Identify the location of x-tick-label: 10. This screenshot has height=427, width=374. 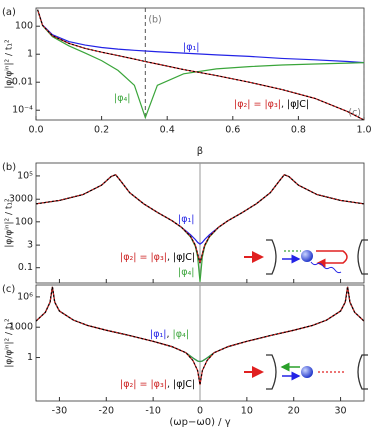
(247, 411).